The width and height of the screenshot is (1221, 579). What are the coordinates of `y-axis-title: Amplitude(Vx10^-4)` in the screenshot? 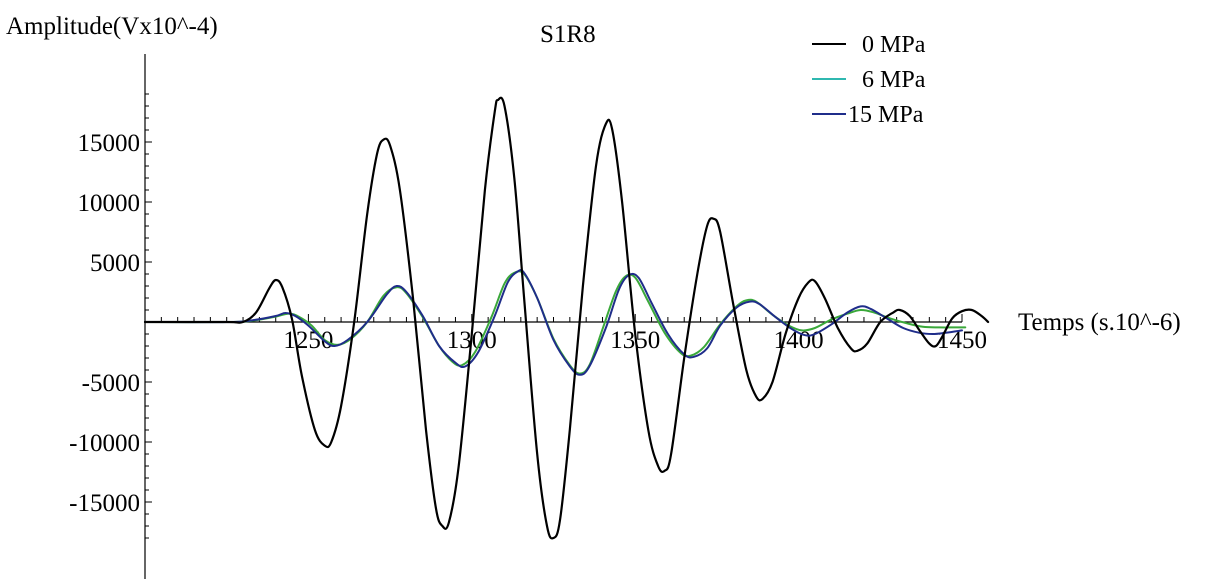 It's located at (112, 26).